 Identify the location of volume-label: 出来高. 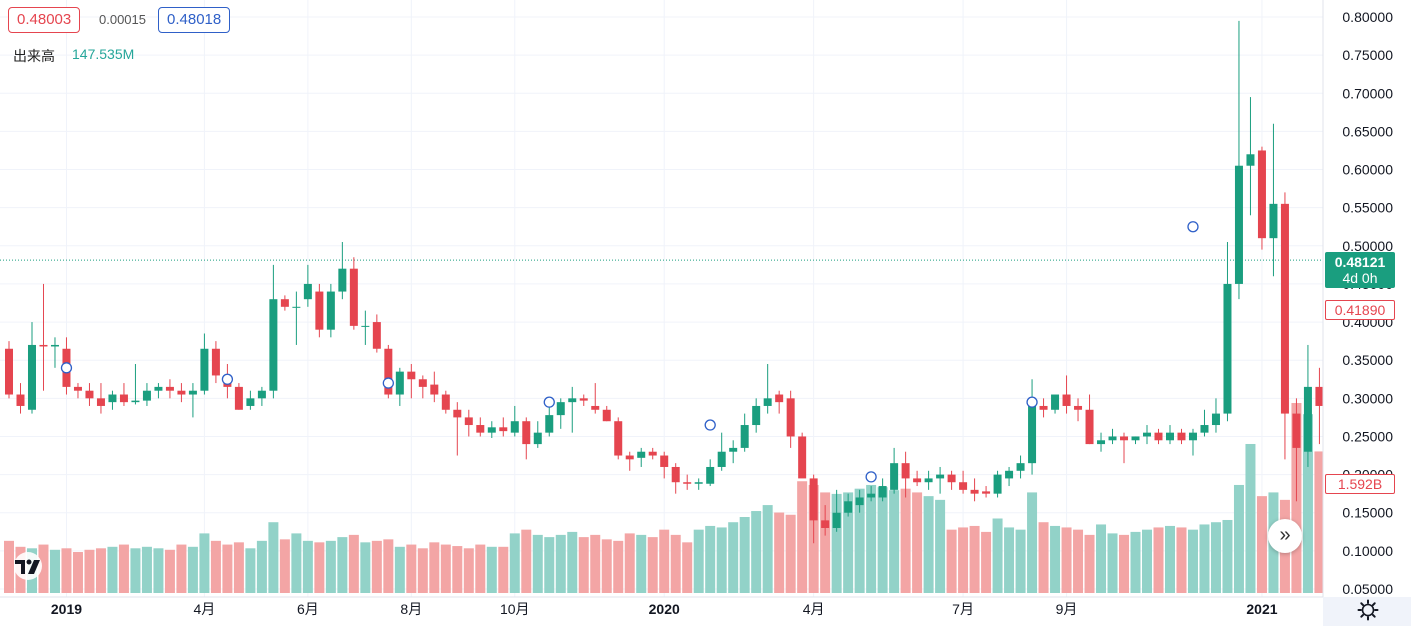
(34, 56).